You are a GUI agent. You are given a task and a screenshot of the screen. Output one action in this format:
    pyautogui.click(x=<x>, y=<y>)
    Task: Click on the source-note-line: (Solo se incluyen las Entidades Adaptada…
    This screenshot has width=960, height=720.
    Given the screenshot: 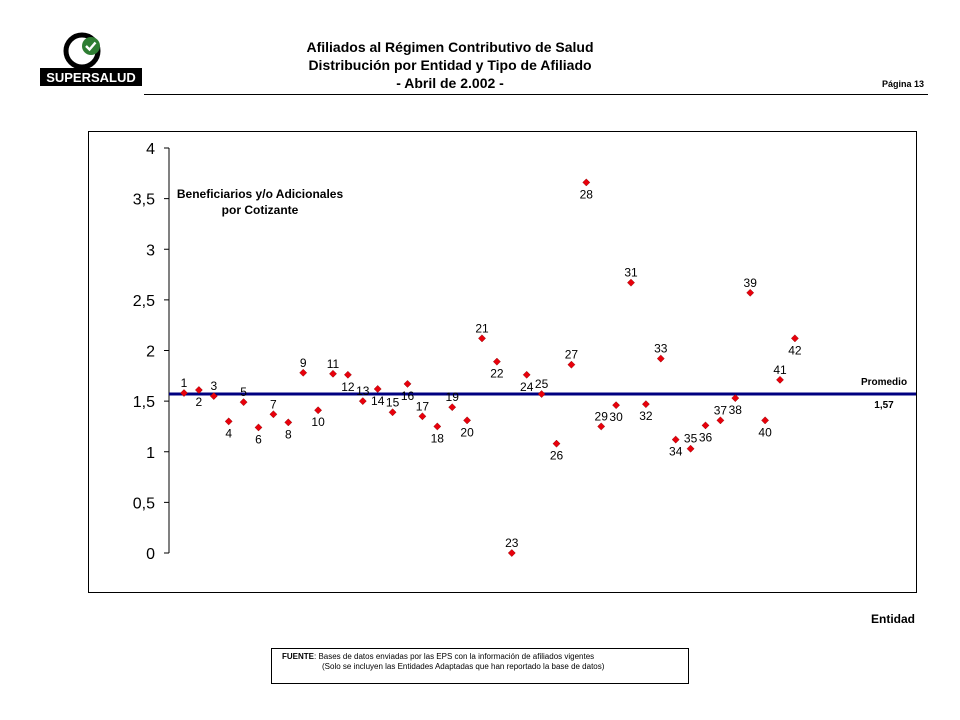 What is the action you would take?
    pyautogui.click(x=463, y=666)
    